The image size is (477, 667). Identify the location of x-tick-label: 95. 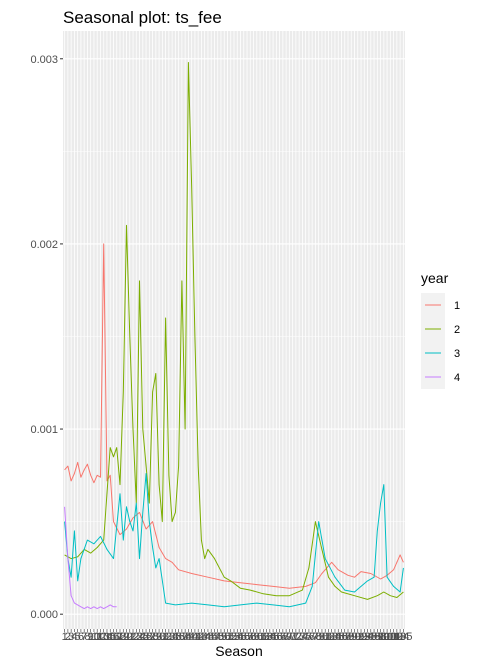
(371, 637).